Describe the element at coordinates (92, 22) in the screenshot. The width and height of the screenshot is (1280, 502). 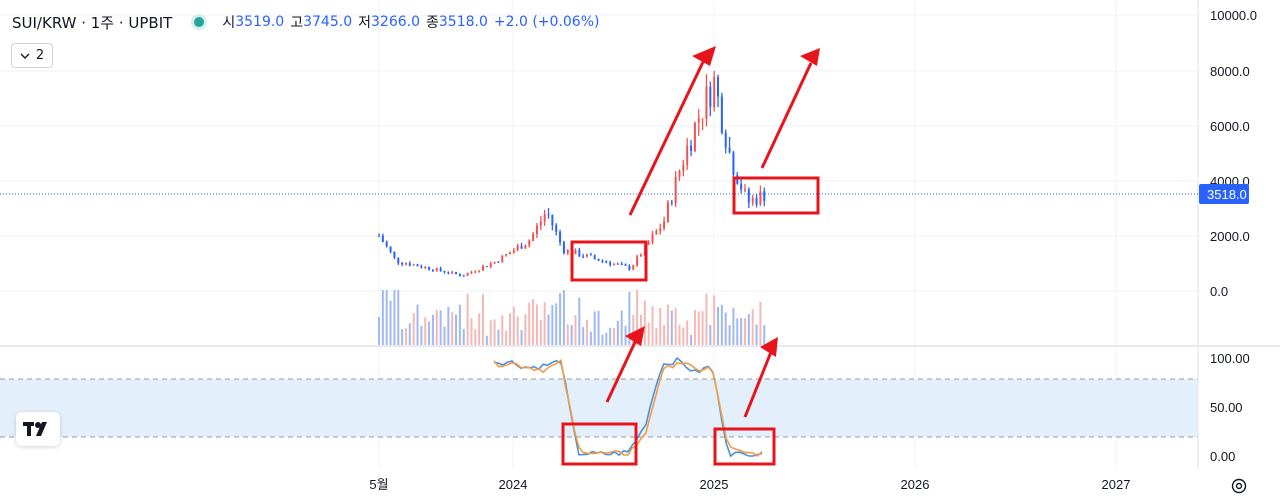
I see `symbol-title: SUI/KRW · 1주 · UPBIT` at that location.